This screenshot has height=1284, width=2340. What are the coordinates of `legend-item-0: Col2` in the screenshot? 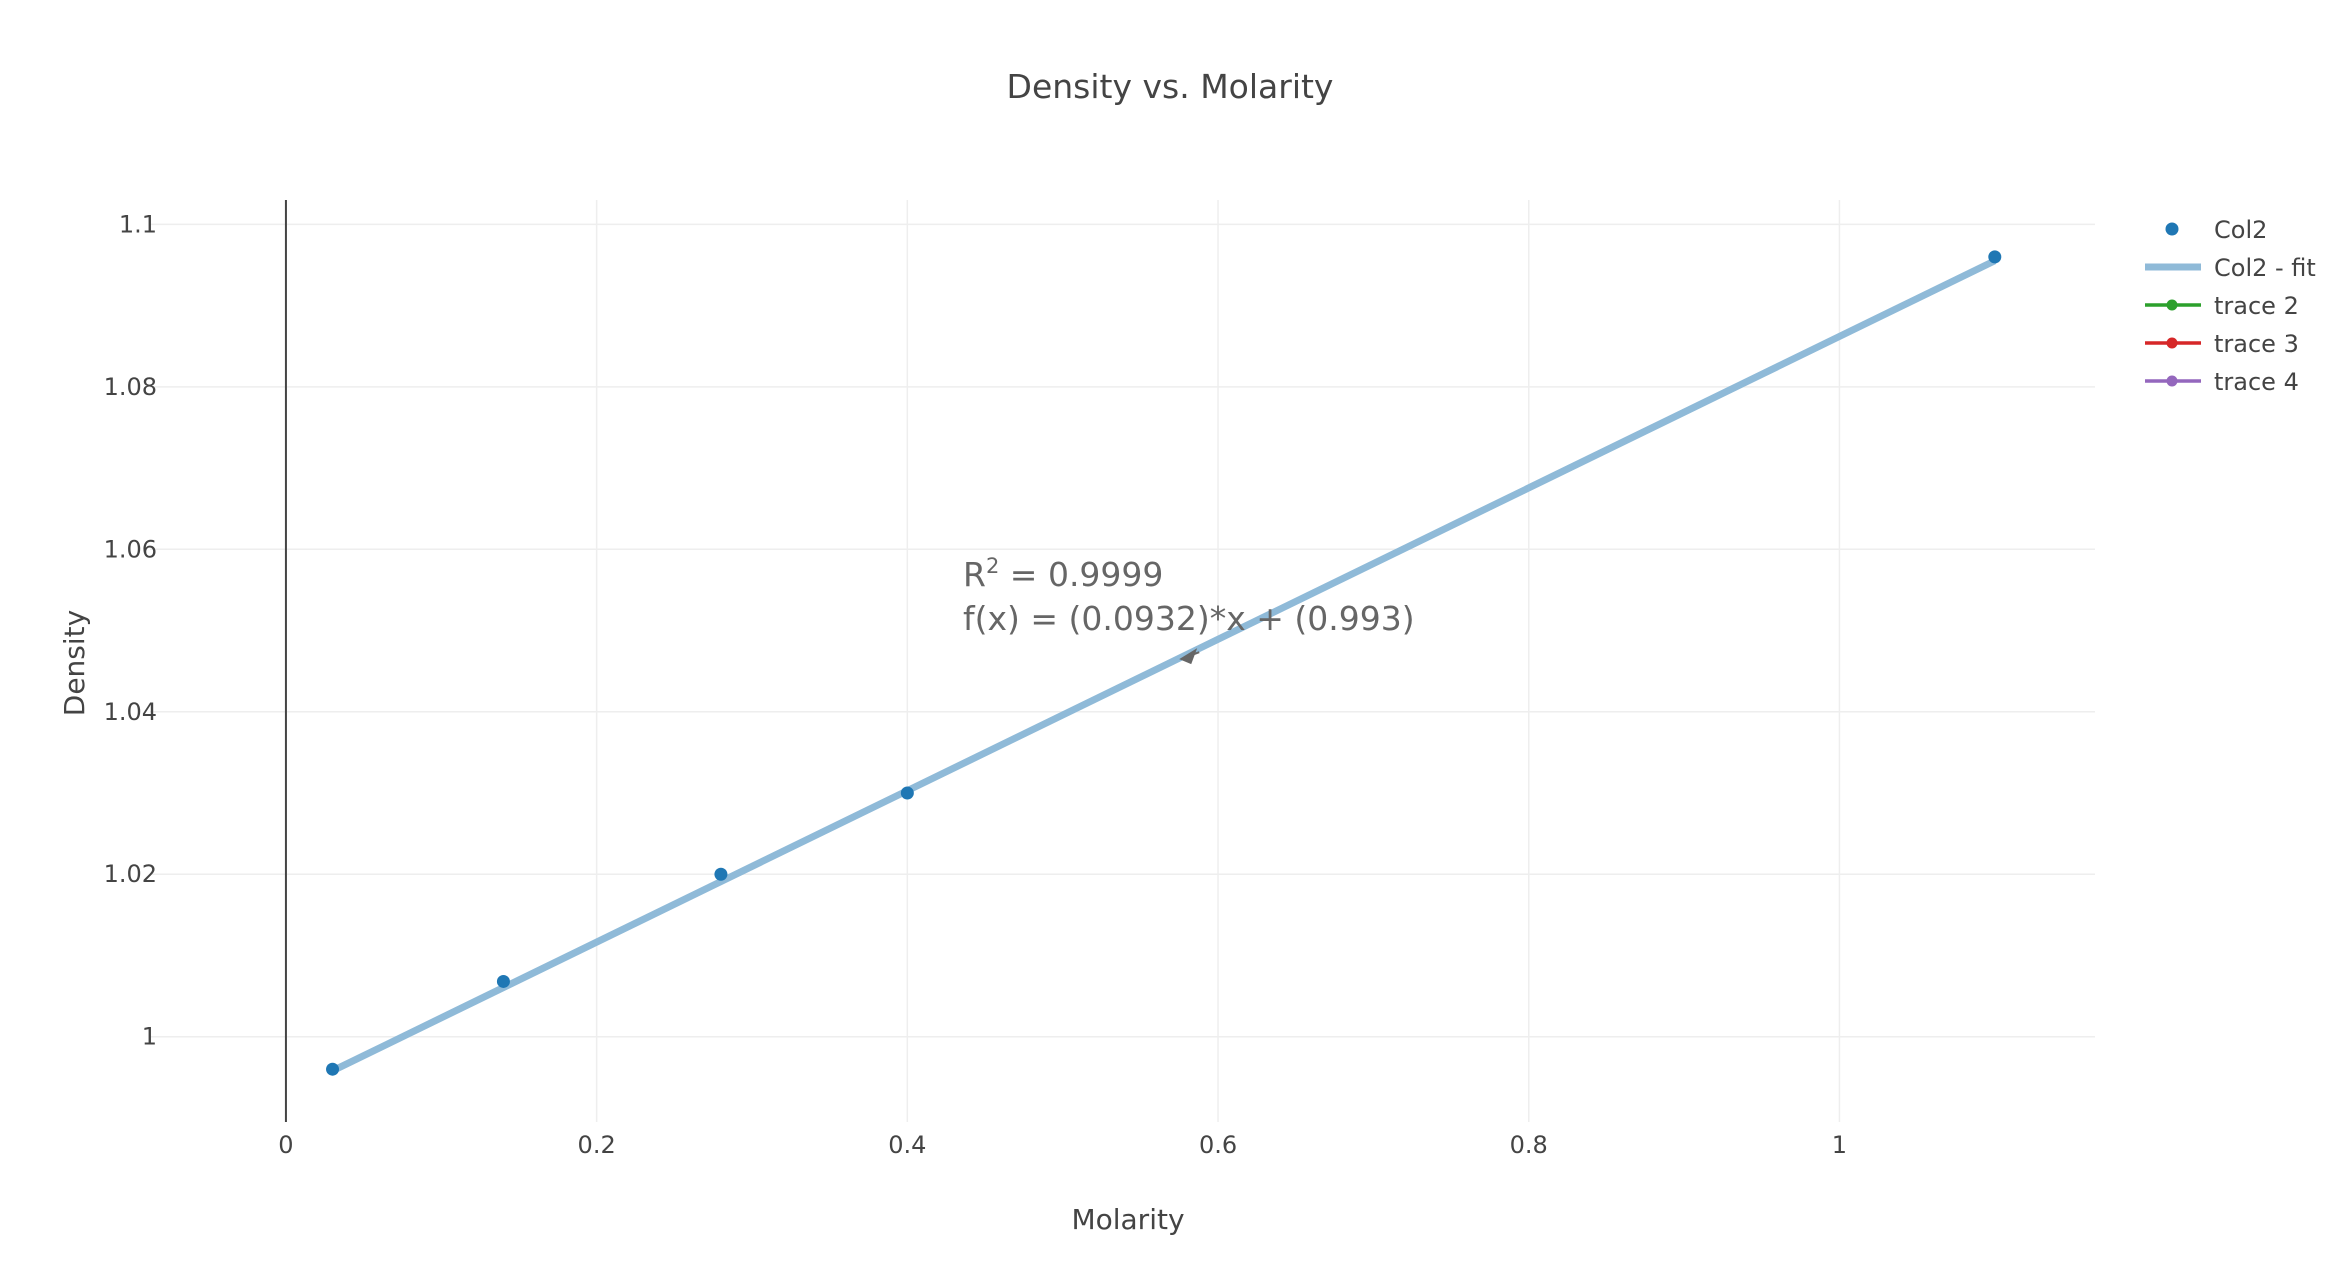 It's located at (2216, 230).